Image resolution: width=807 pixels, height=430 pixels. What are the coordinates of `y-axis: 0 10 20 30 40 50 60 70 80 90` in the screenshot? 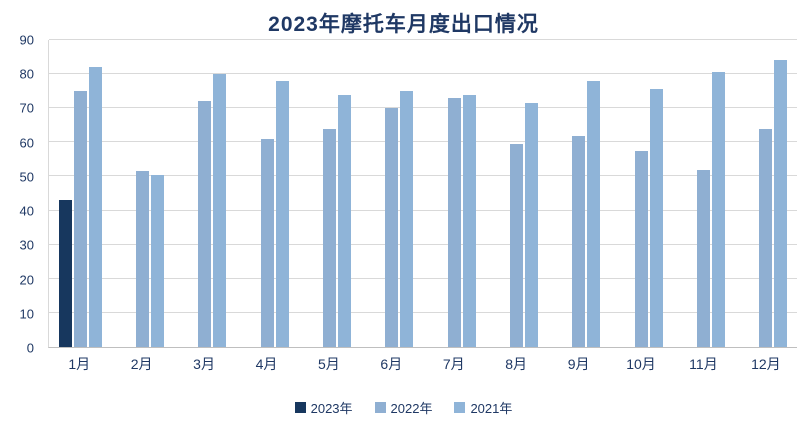 It's located at (20, 194).